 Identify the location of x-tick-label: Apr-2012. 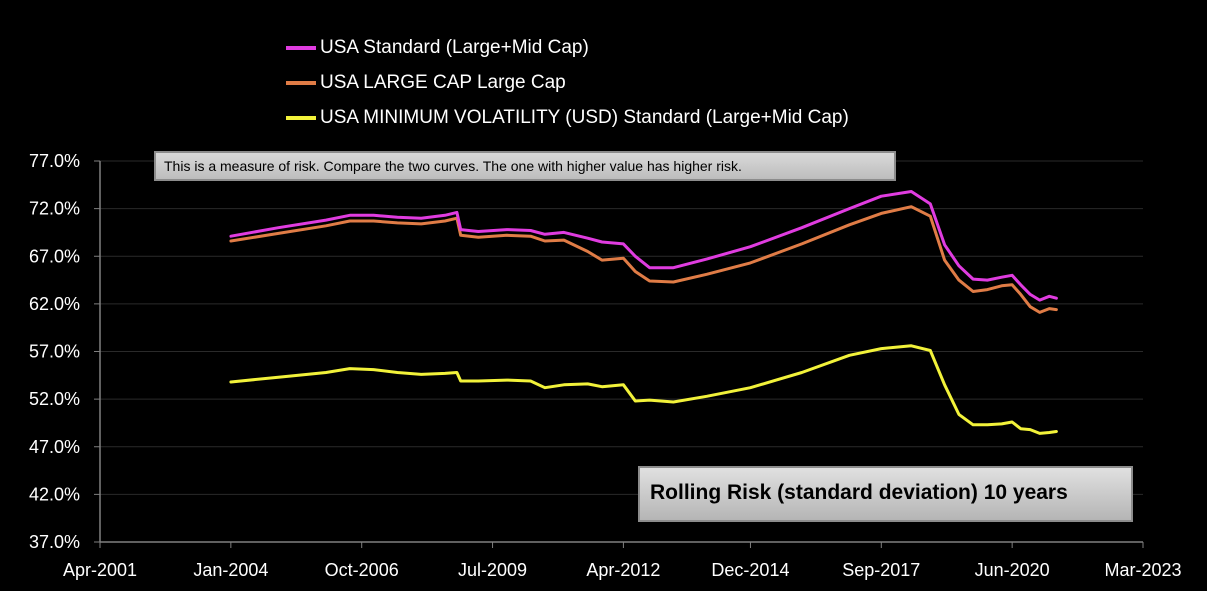
(623, 570).